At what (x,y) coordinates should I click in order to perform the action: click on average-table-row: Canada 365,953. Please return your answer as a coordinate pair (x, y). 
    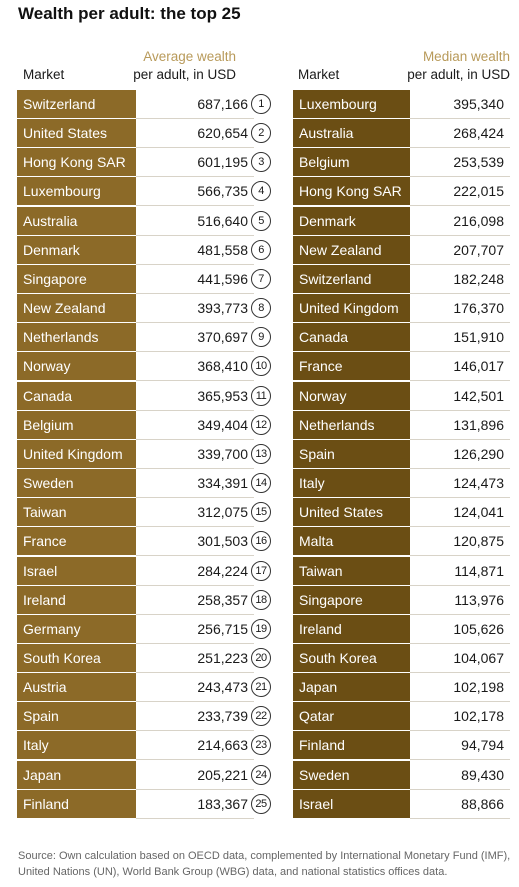
    Looking at the image, I should click on (135, 396).